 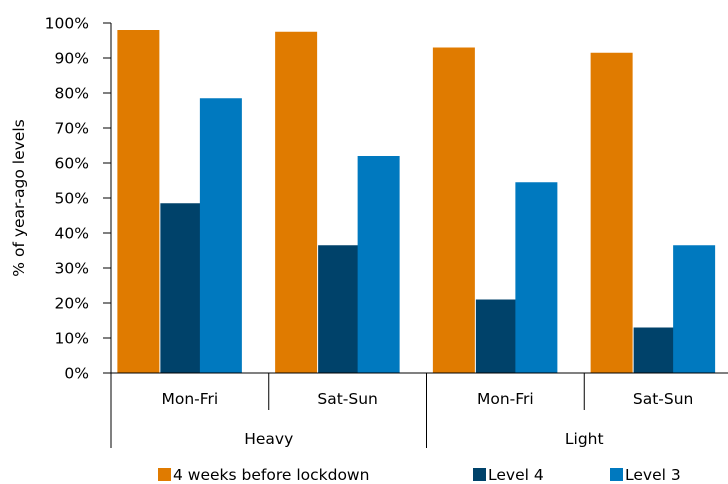 What do you see at coordinates (72, 164) in the screenshot?
I see `y-tick-label: 60%` at bounding box center [72, 164].